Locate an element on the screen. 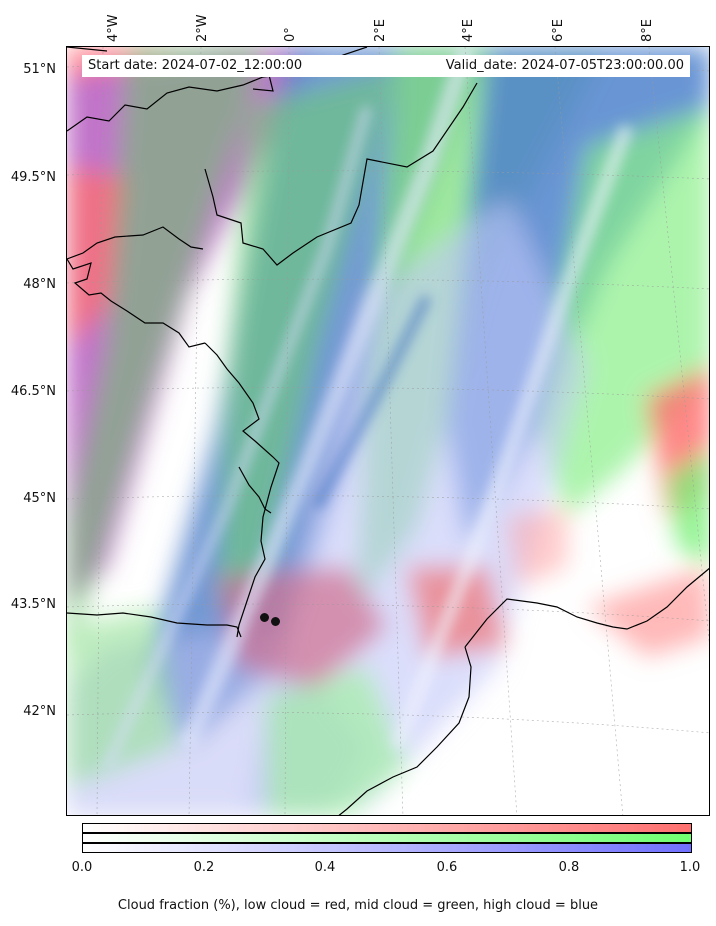 The image size is (716, 926). lat-label: 42°N is located at coordinates (39, 711).